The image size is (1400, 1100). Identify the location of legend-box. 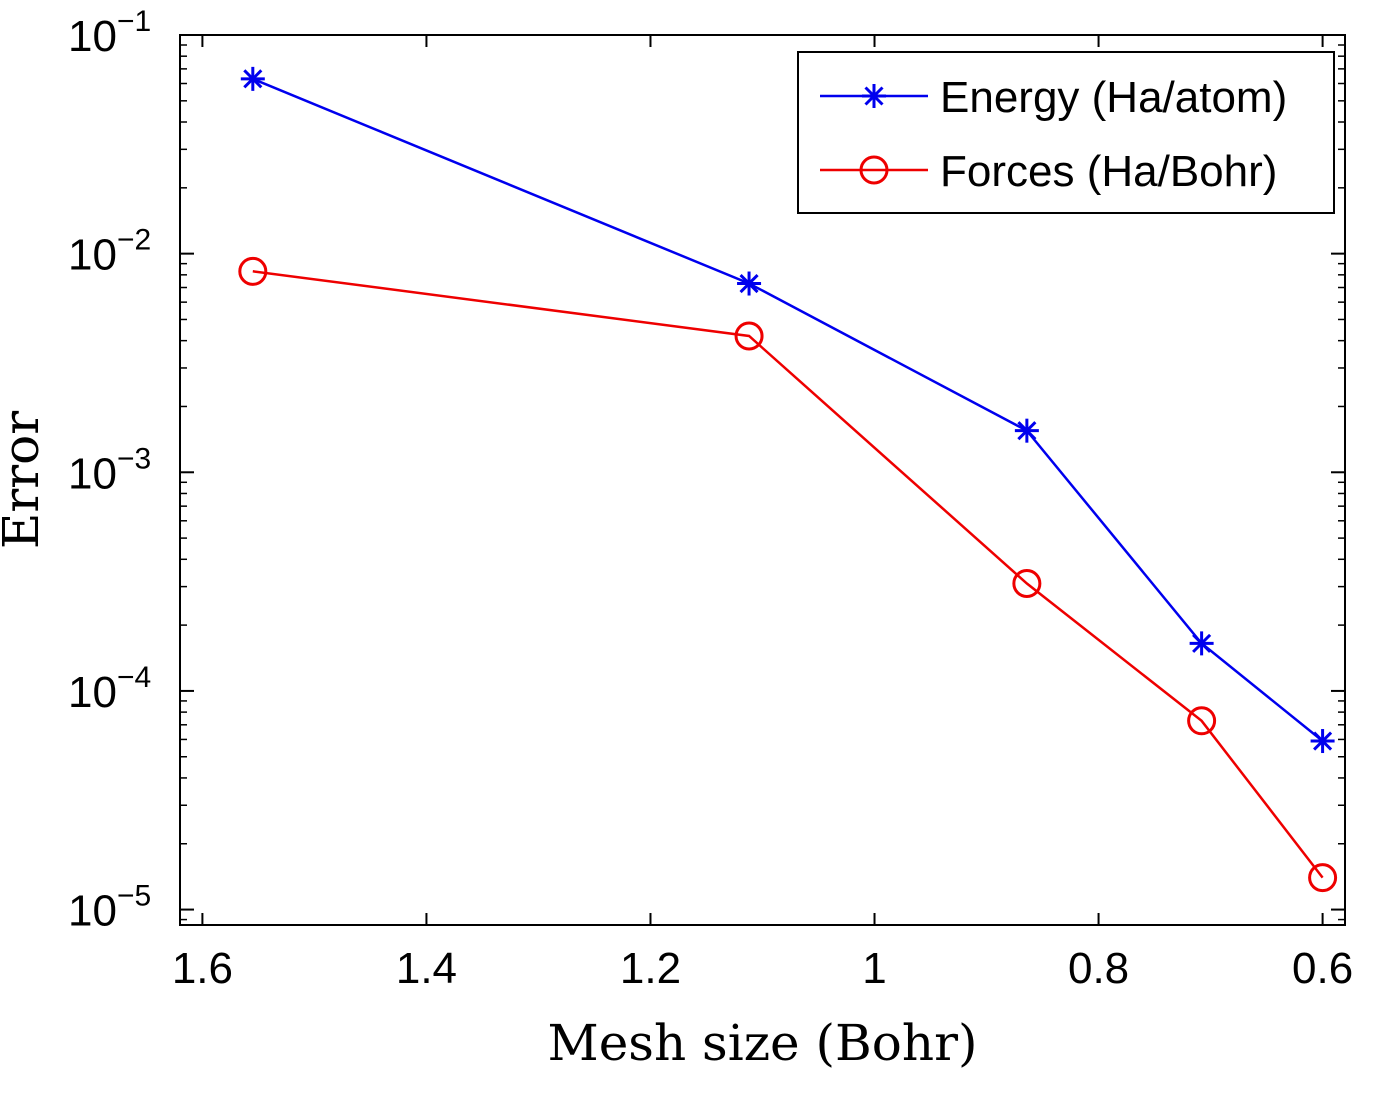
(1066, 132).